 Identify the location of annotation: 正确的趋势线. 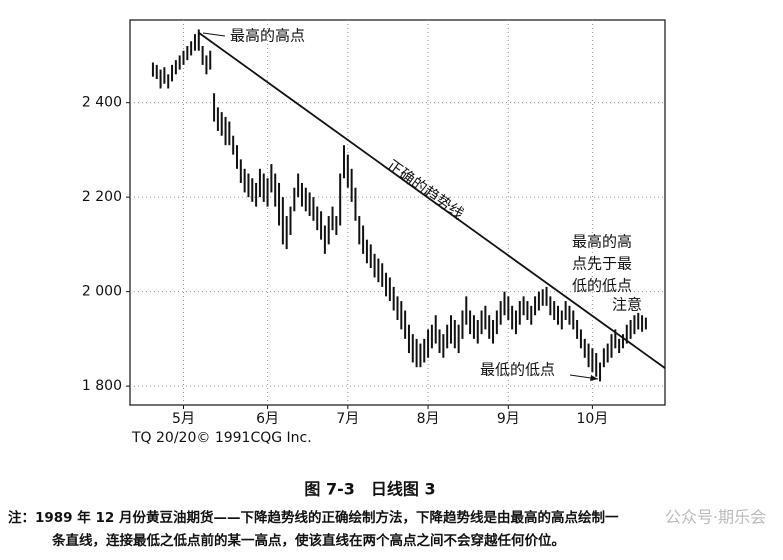
(426, 189).